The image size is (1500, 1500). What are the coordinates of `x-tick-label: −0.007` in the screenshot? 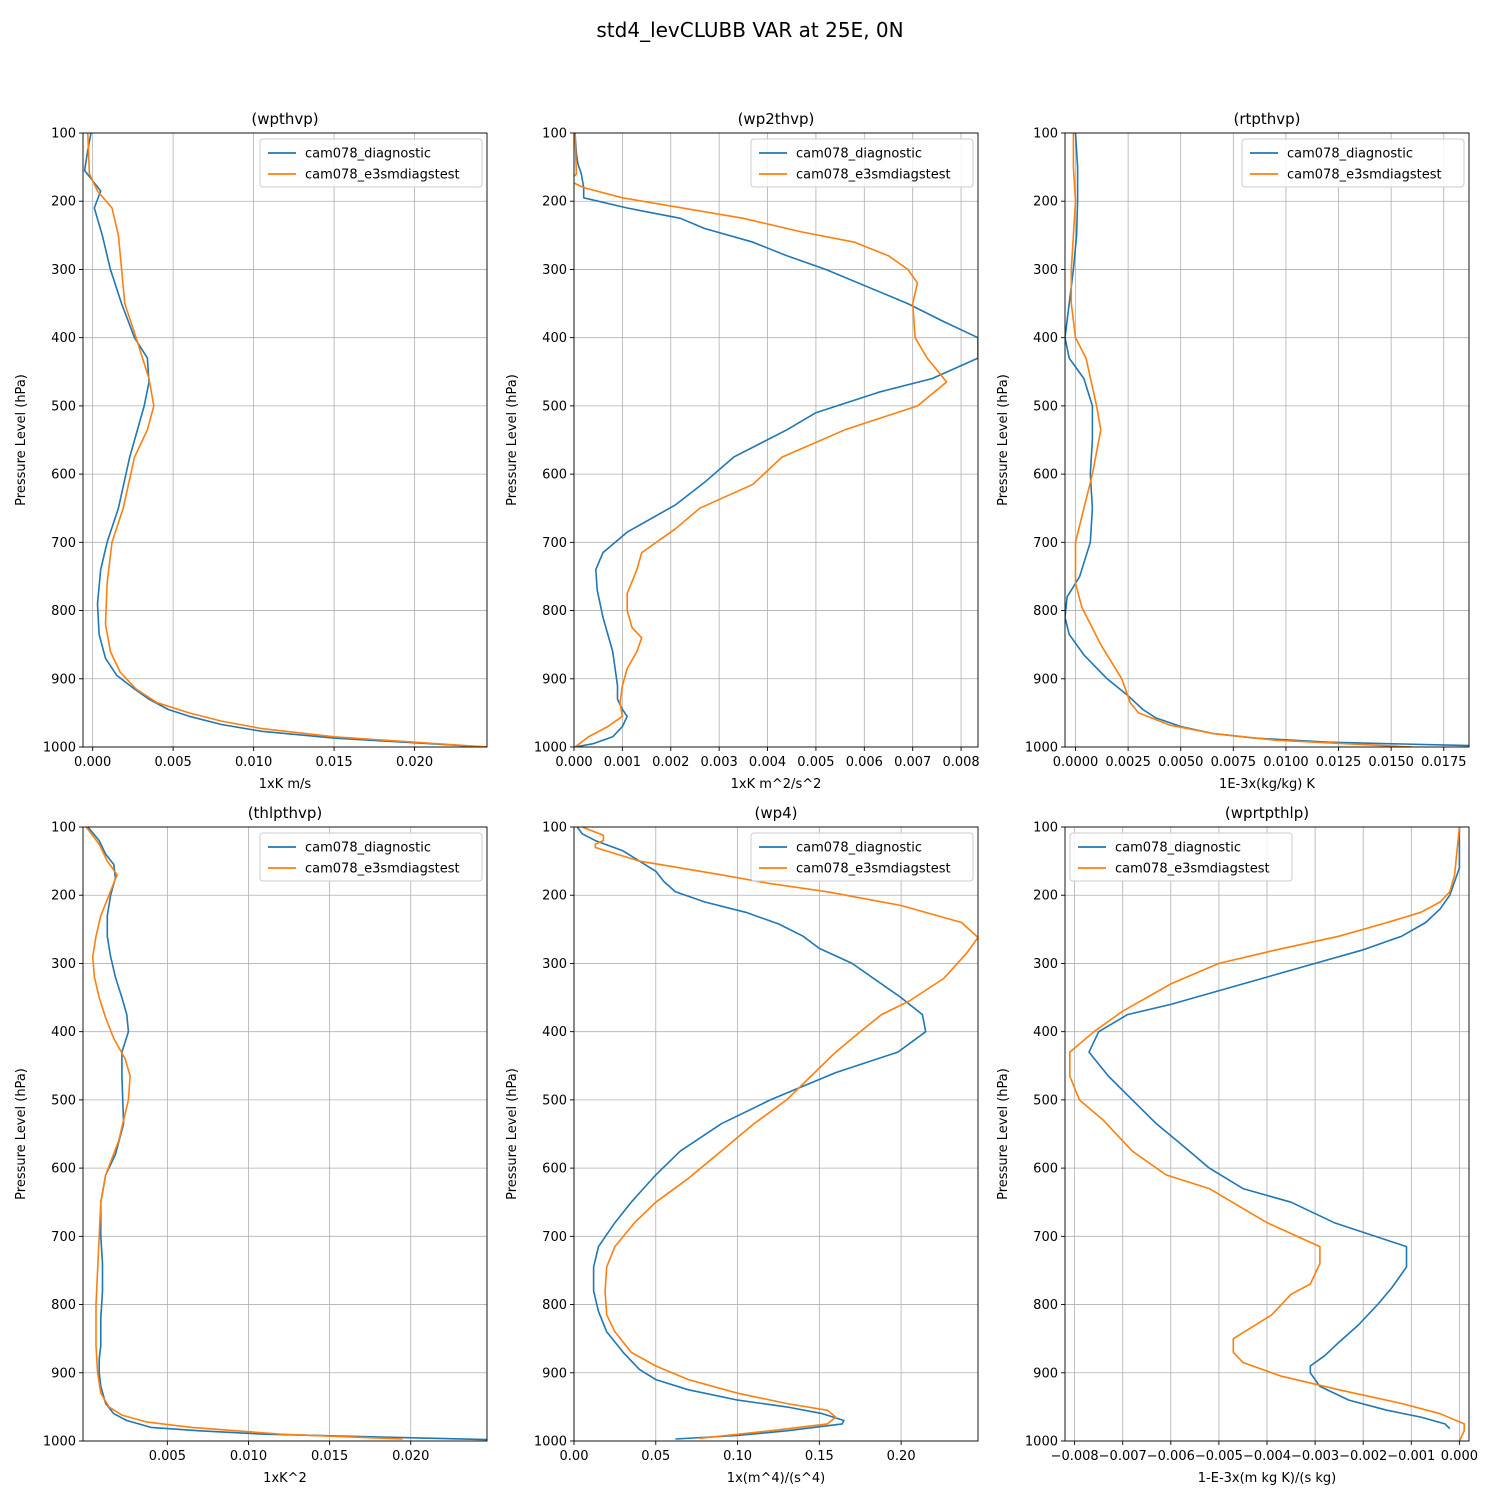 It's located at (1123, 1456).